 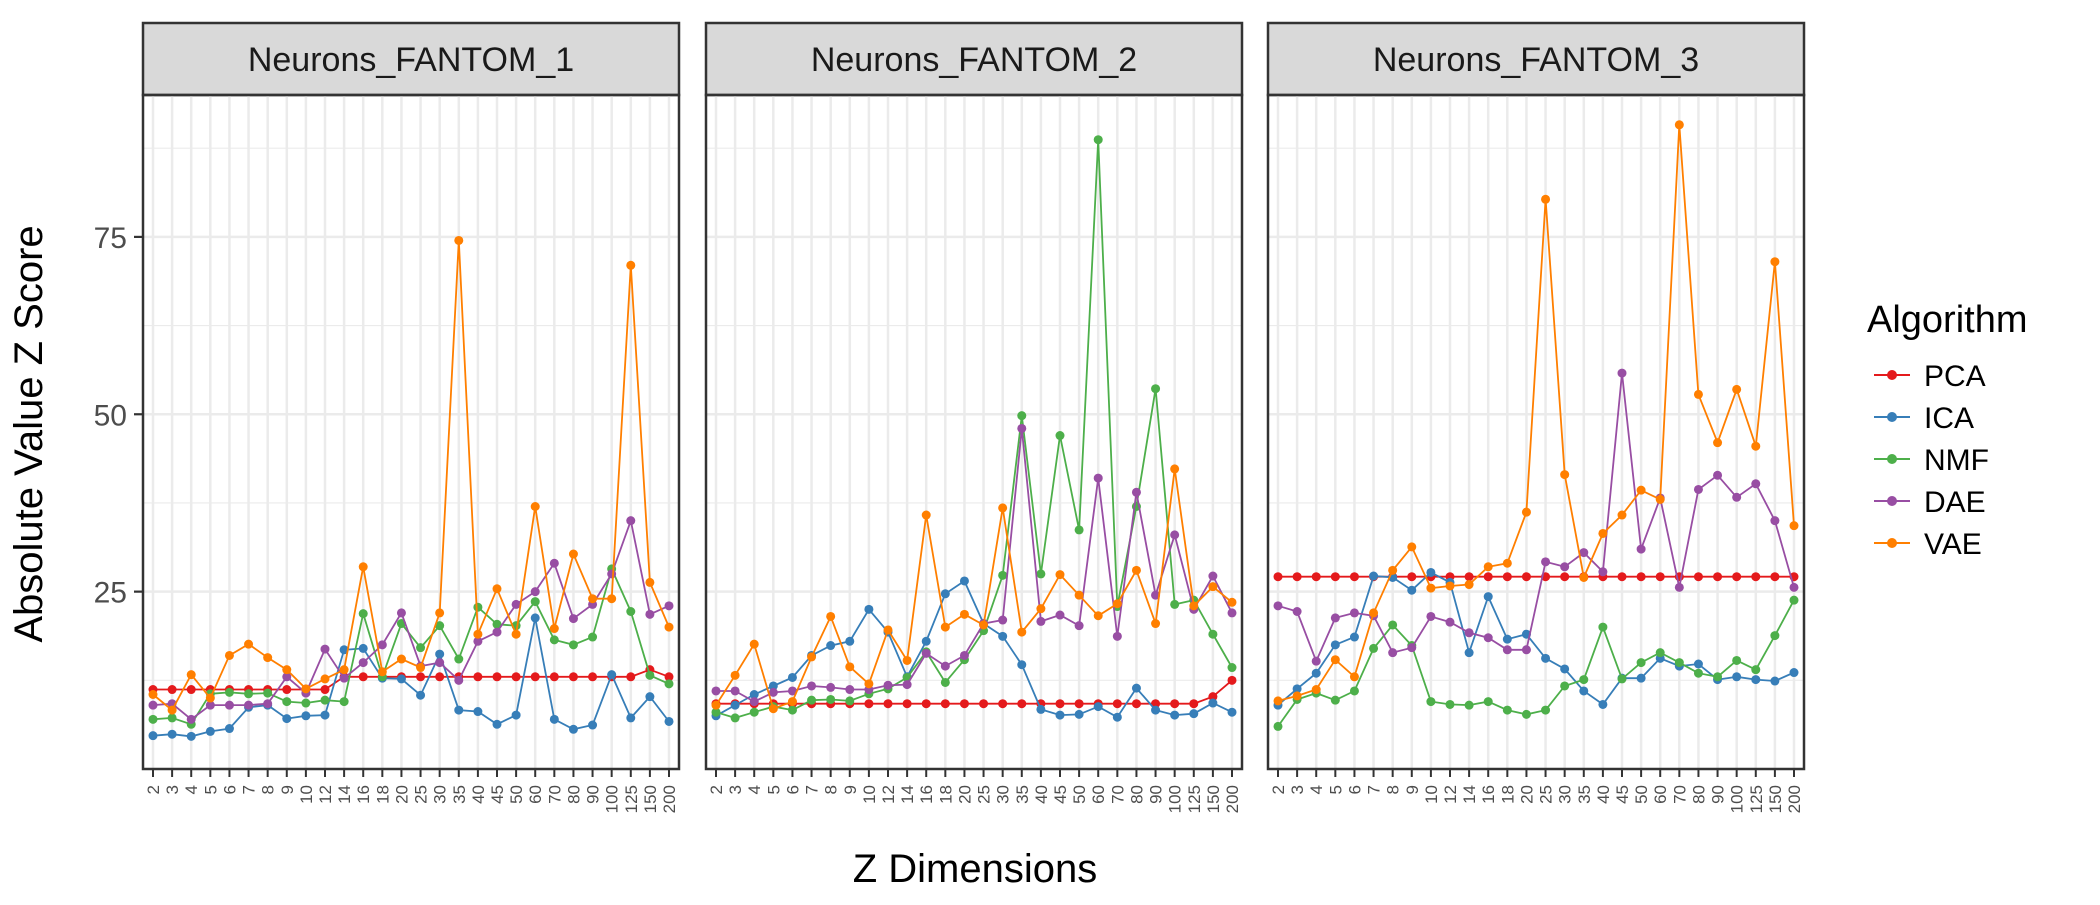 What do you see at coordinates (325, 794) in the screenshot?
I see `x-tick-label: 12` at bounding box center [325, 794].